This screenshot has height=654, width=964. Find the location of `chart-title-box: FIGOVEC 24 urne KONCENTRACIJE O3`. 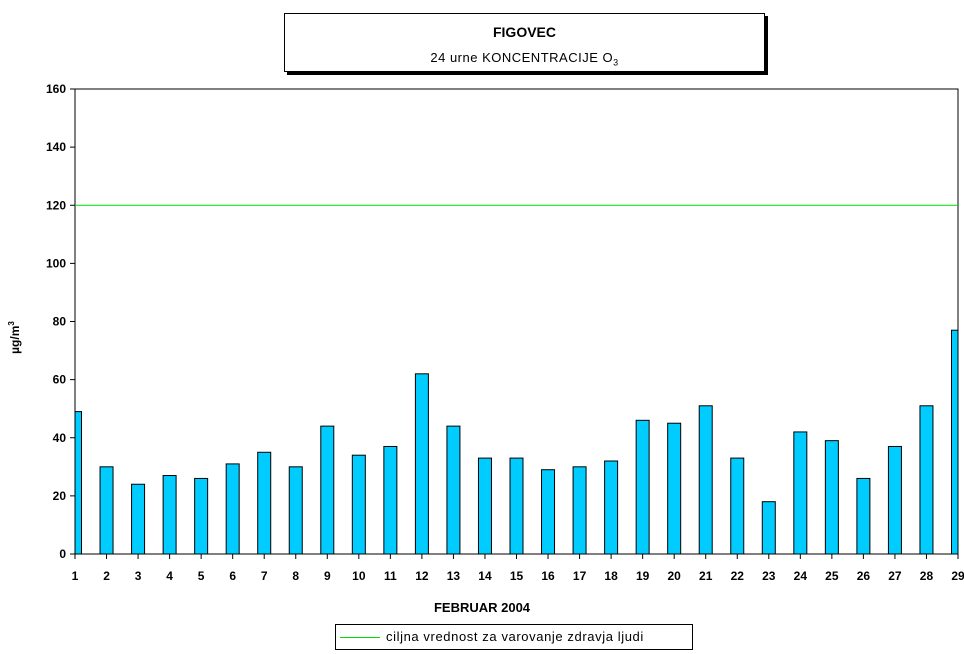

chart-title-box: FIGOVEC 24 urne KONCENTRACIJE O3 is located at coordinates (524, 42).